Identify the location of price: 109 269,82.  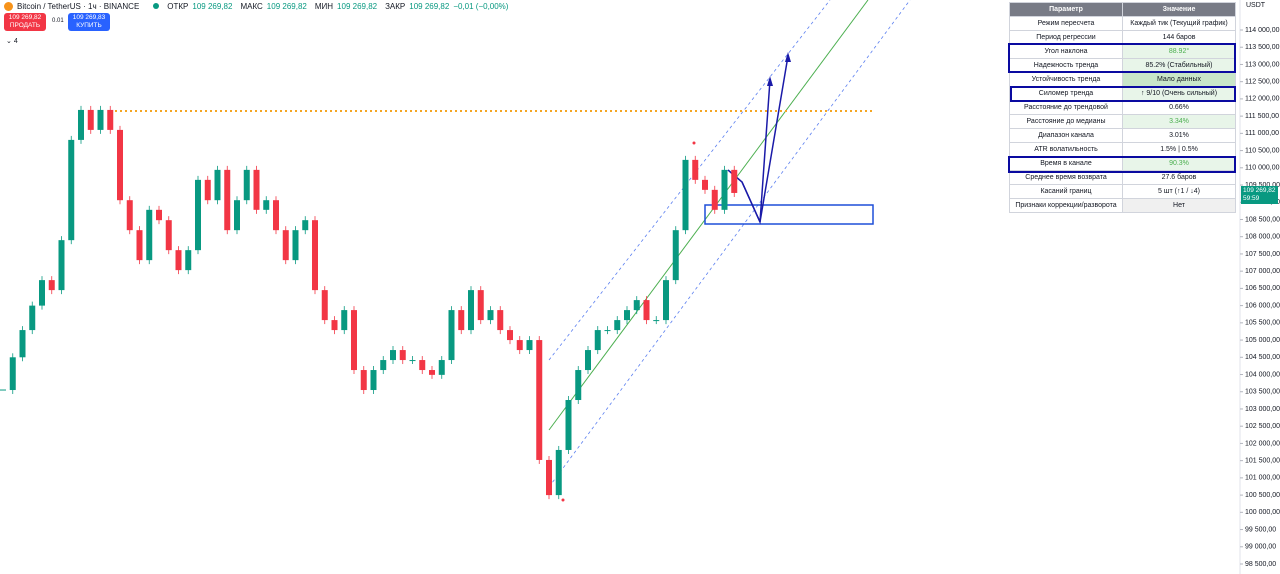
(1259, 190).